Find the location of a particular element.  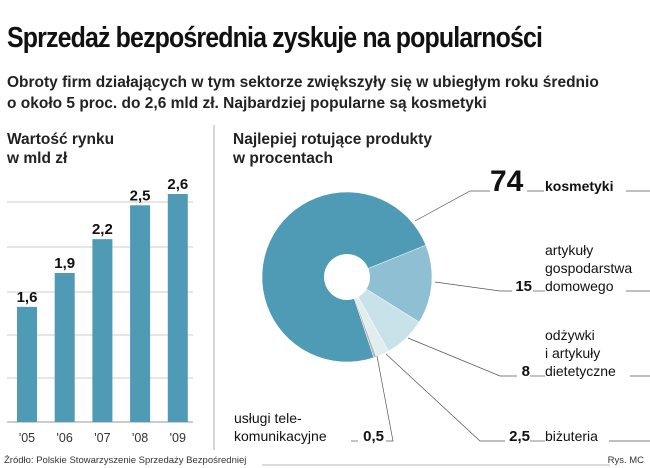

bar-value-label: 2,6 is located at coordinates (177, 184).